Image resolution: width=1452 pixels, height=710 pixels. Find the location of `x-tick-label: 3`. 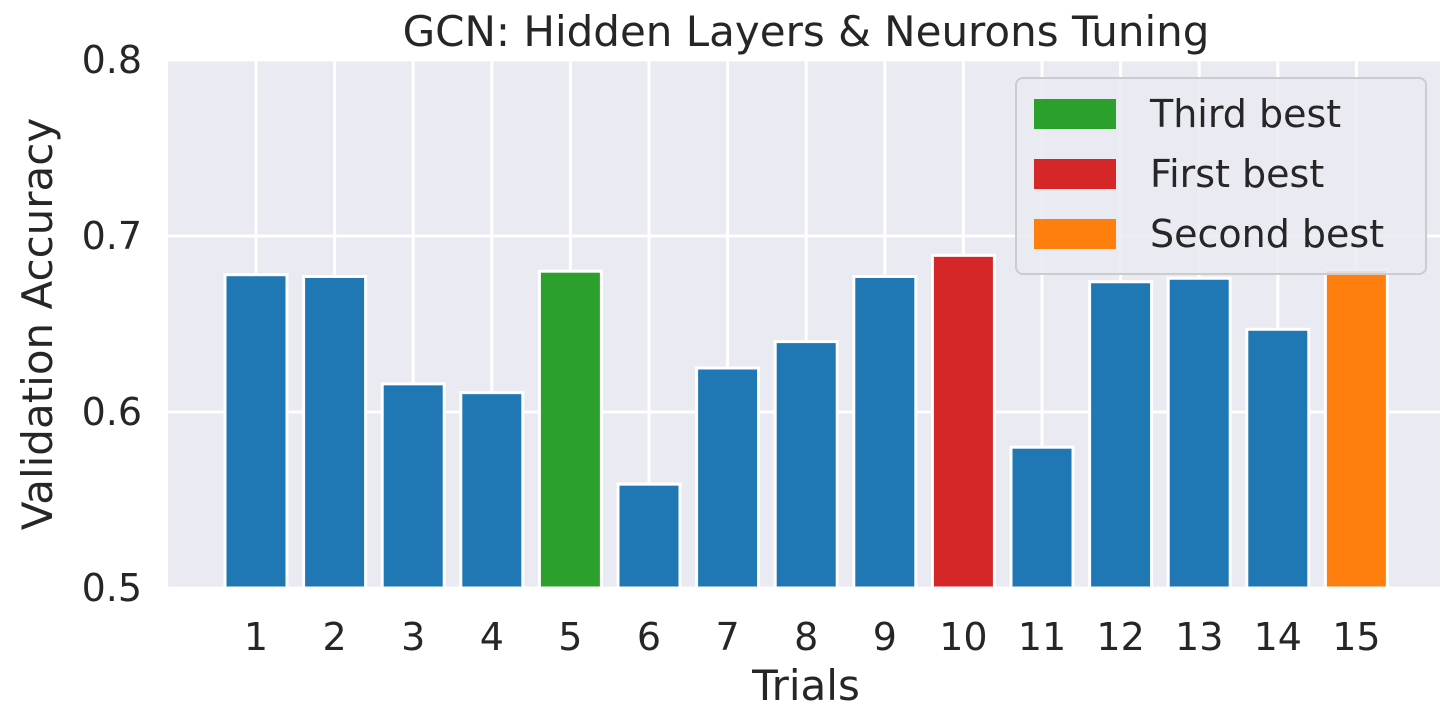

x-tick-label: 3 is located at coordinates (413, 637).